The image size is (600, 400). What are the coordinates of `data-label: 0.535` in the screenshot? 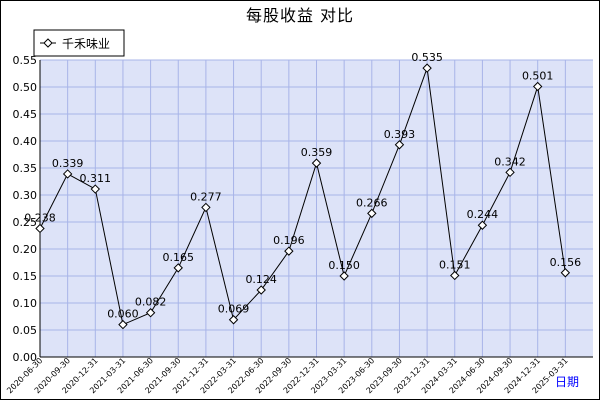 It's located at (427, 57).